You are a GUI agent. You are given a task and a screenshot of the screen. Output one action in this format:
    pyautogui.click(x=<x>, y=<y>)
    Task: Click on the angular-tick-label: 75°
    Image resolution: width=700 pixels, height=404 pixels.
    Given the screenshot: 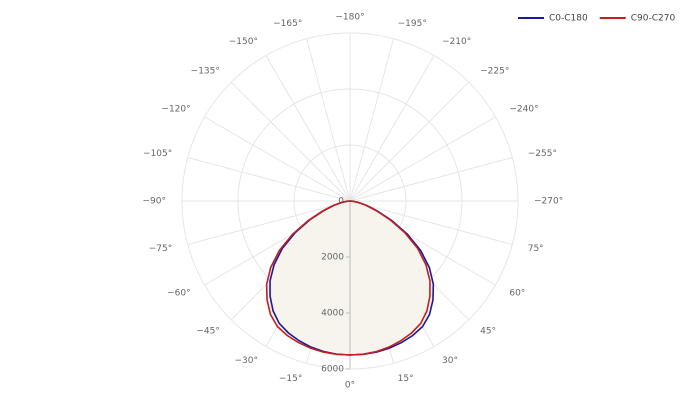 What is the action you would take?
    pyautogui.click(x=536, y=249)
    